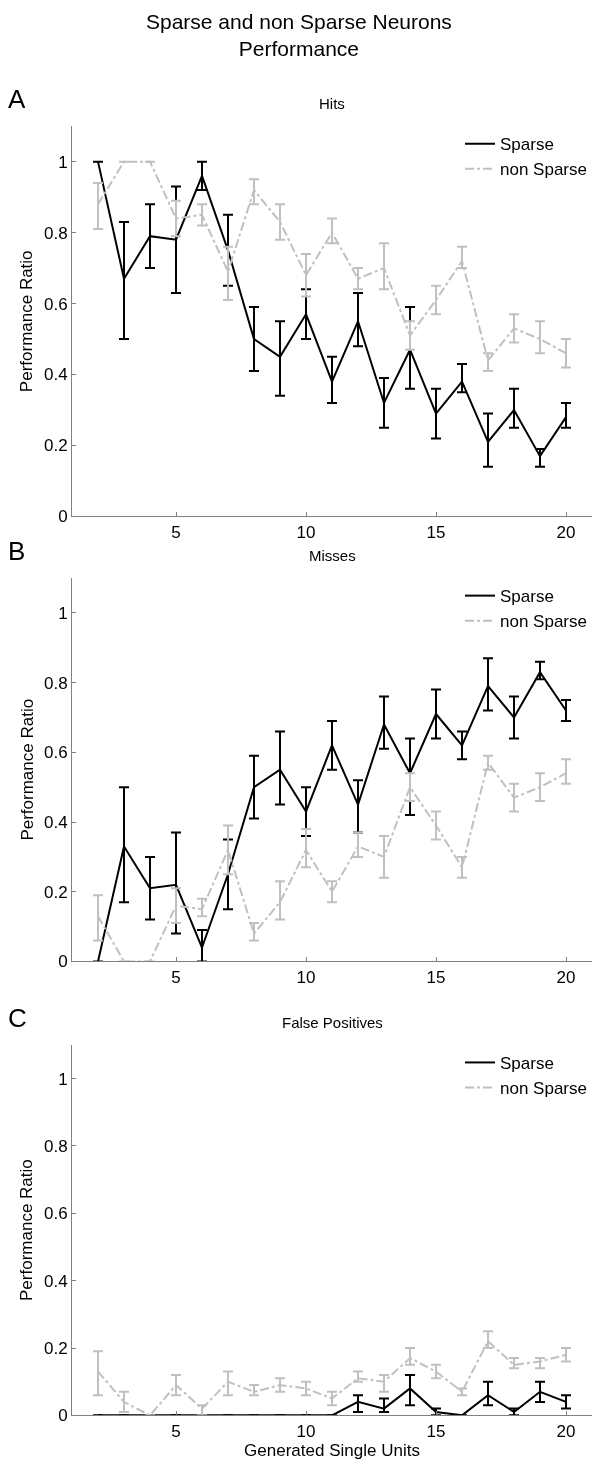 This screenshot has width=597, height=1478. What do you see at coordinates (332, 555) in the screenshot?
I see `chart-title: Misses` at bounding box center [332, 555].